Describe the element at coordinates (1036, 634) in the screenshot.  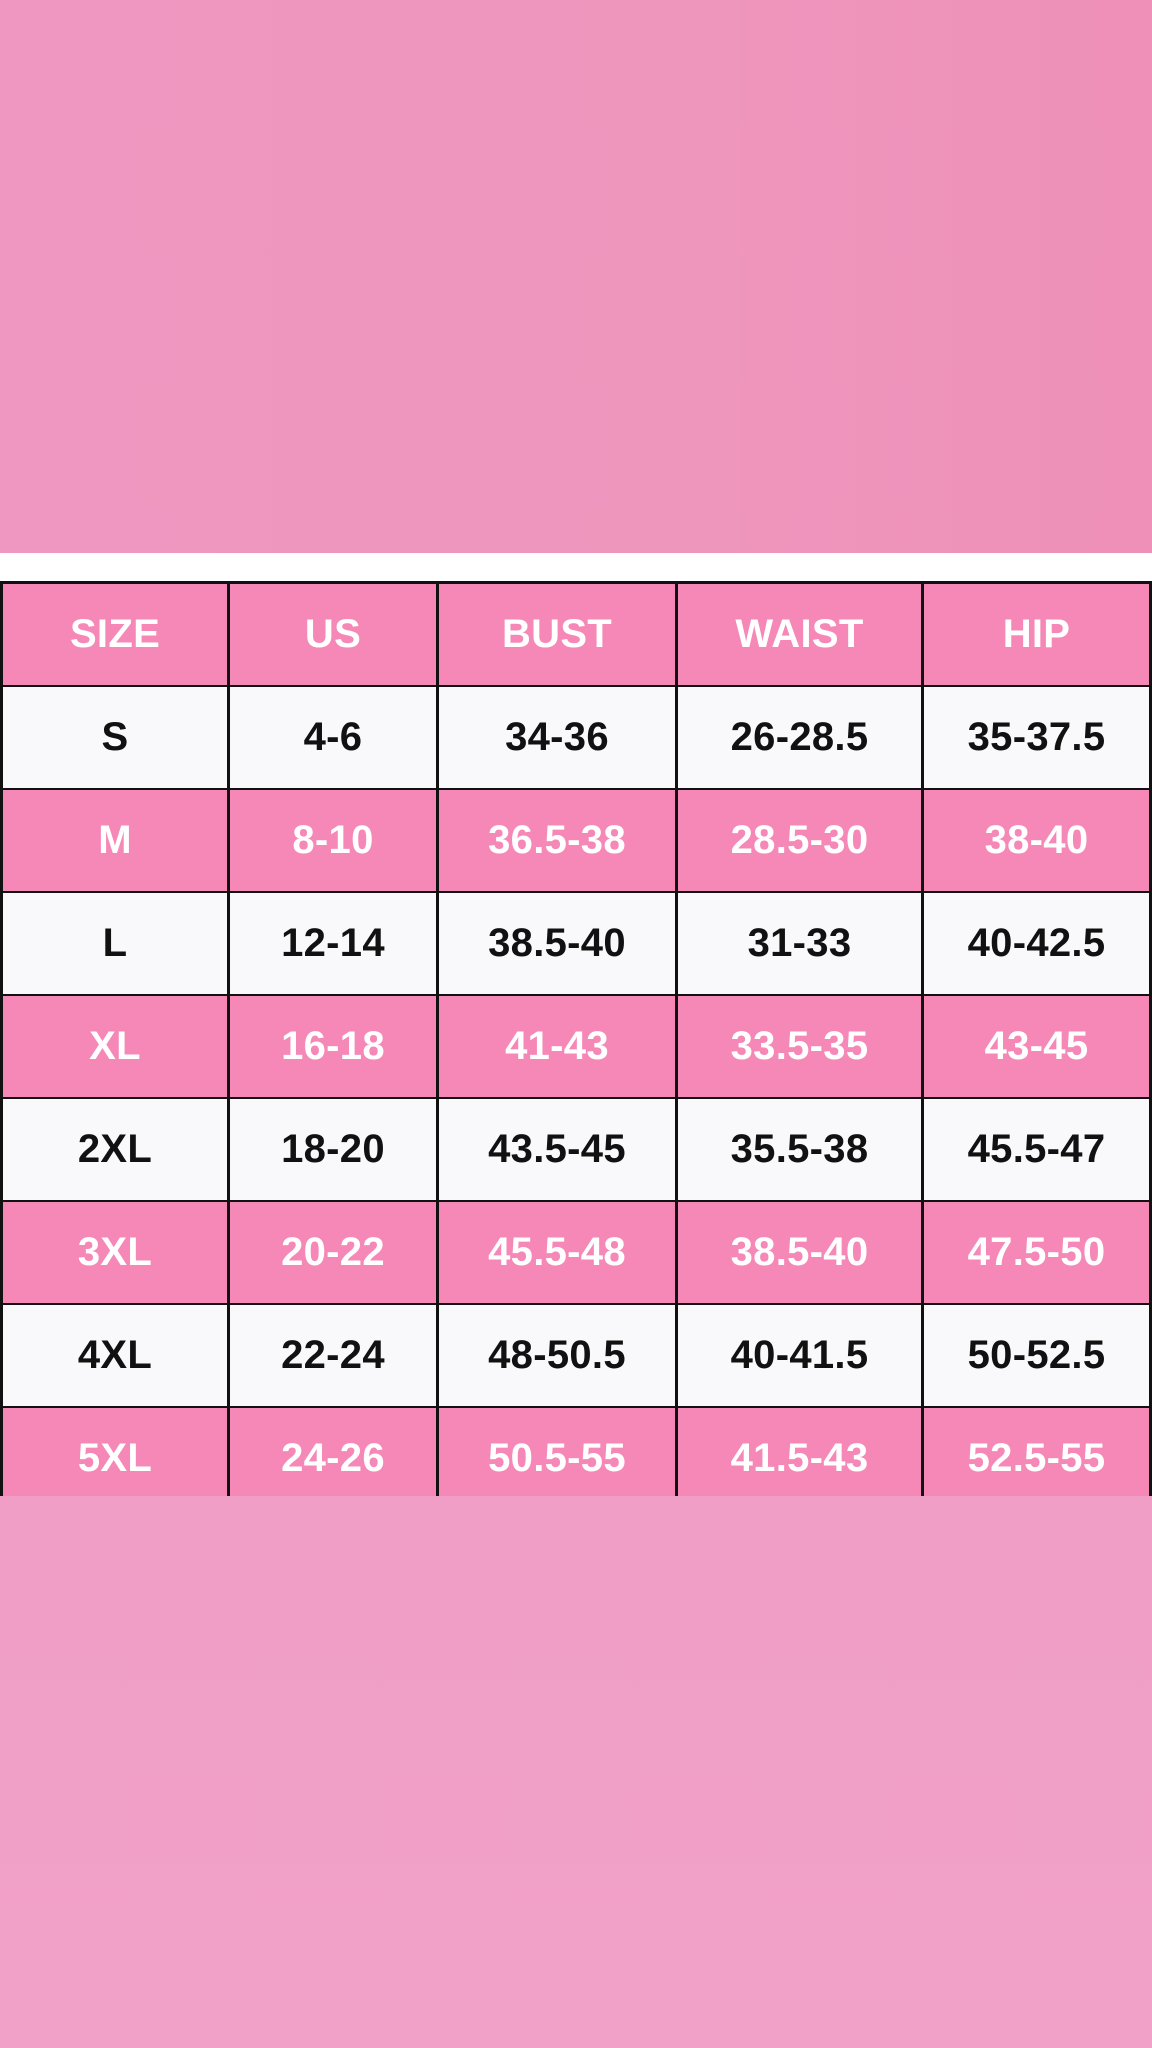
I see `header-hip: HIP` at that location.